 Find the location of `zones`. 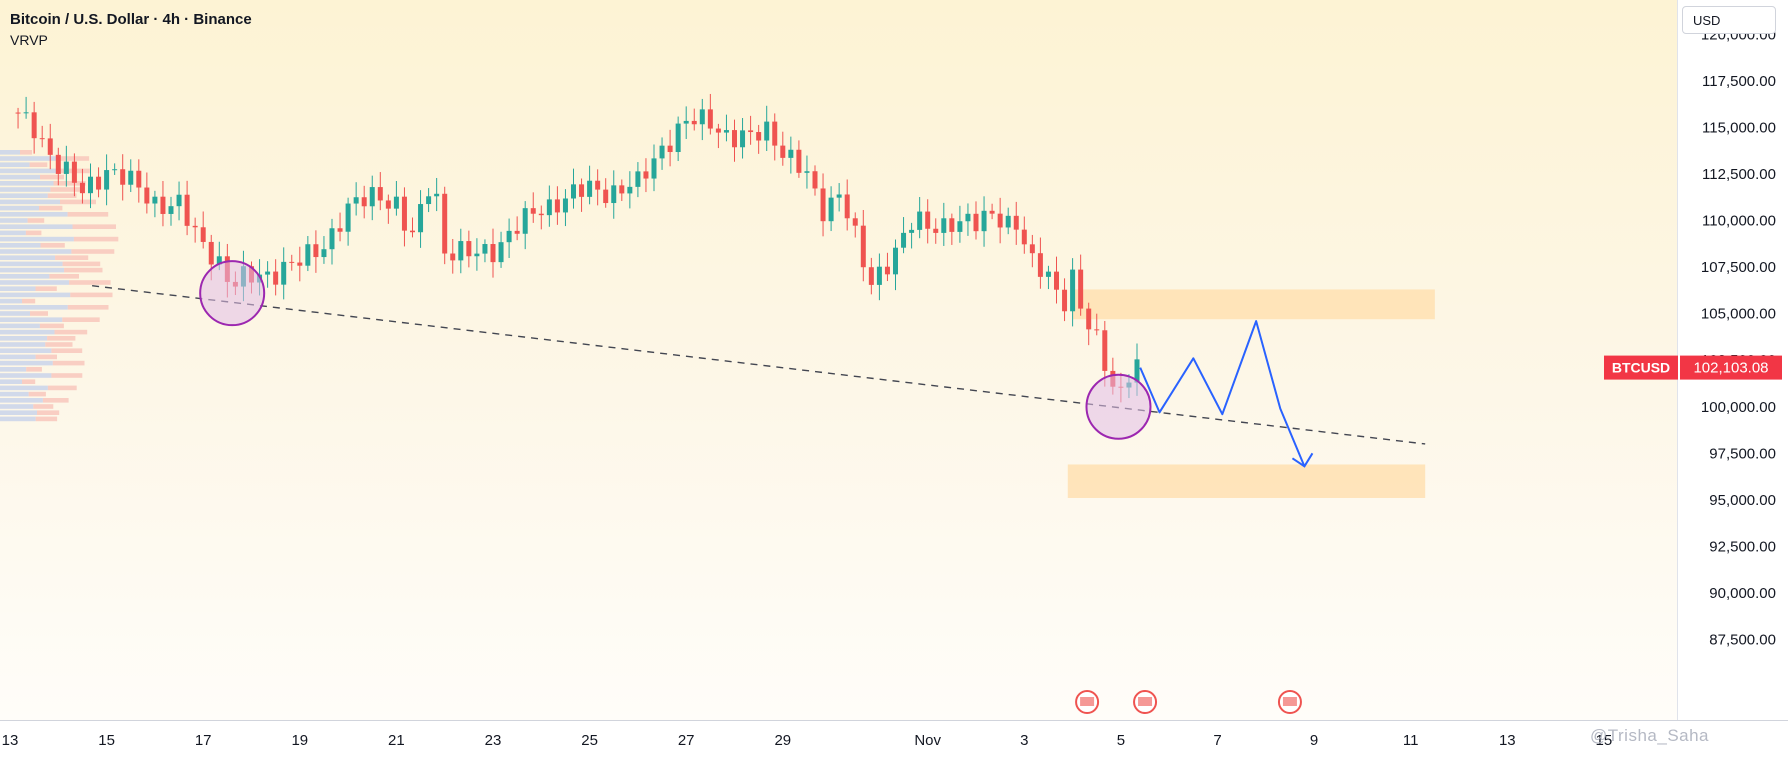

zones is located at coordinates (1251, 393).